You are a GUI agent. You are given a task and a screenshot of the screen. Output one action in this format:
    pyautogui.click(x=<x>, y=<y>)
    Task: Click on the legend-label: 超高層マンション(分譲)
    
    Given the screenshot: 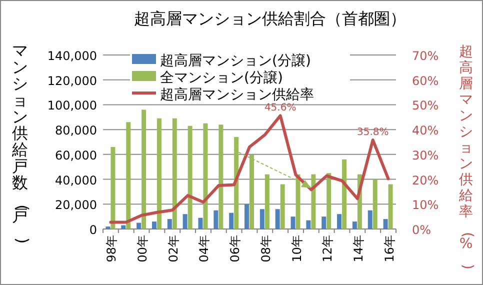 What is the action you would take?
    pyautogui.click(x=235, y=61)
    